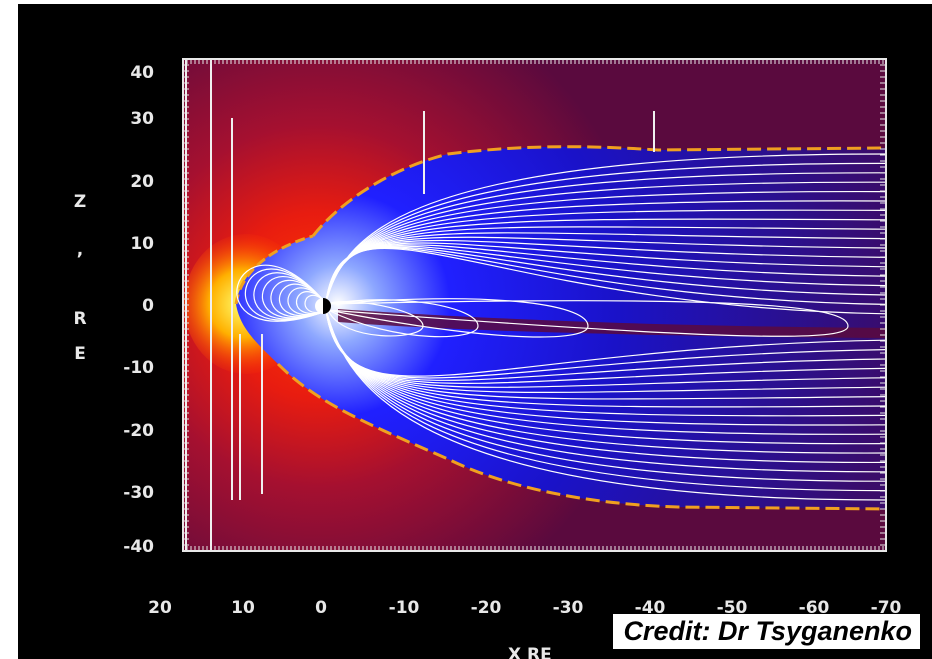  I want to click on y-tick-label: -10, so click(138, 368).